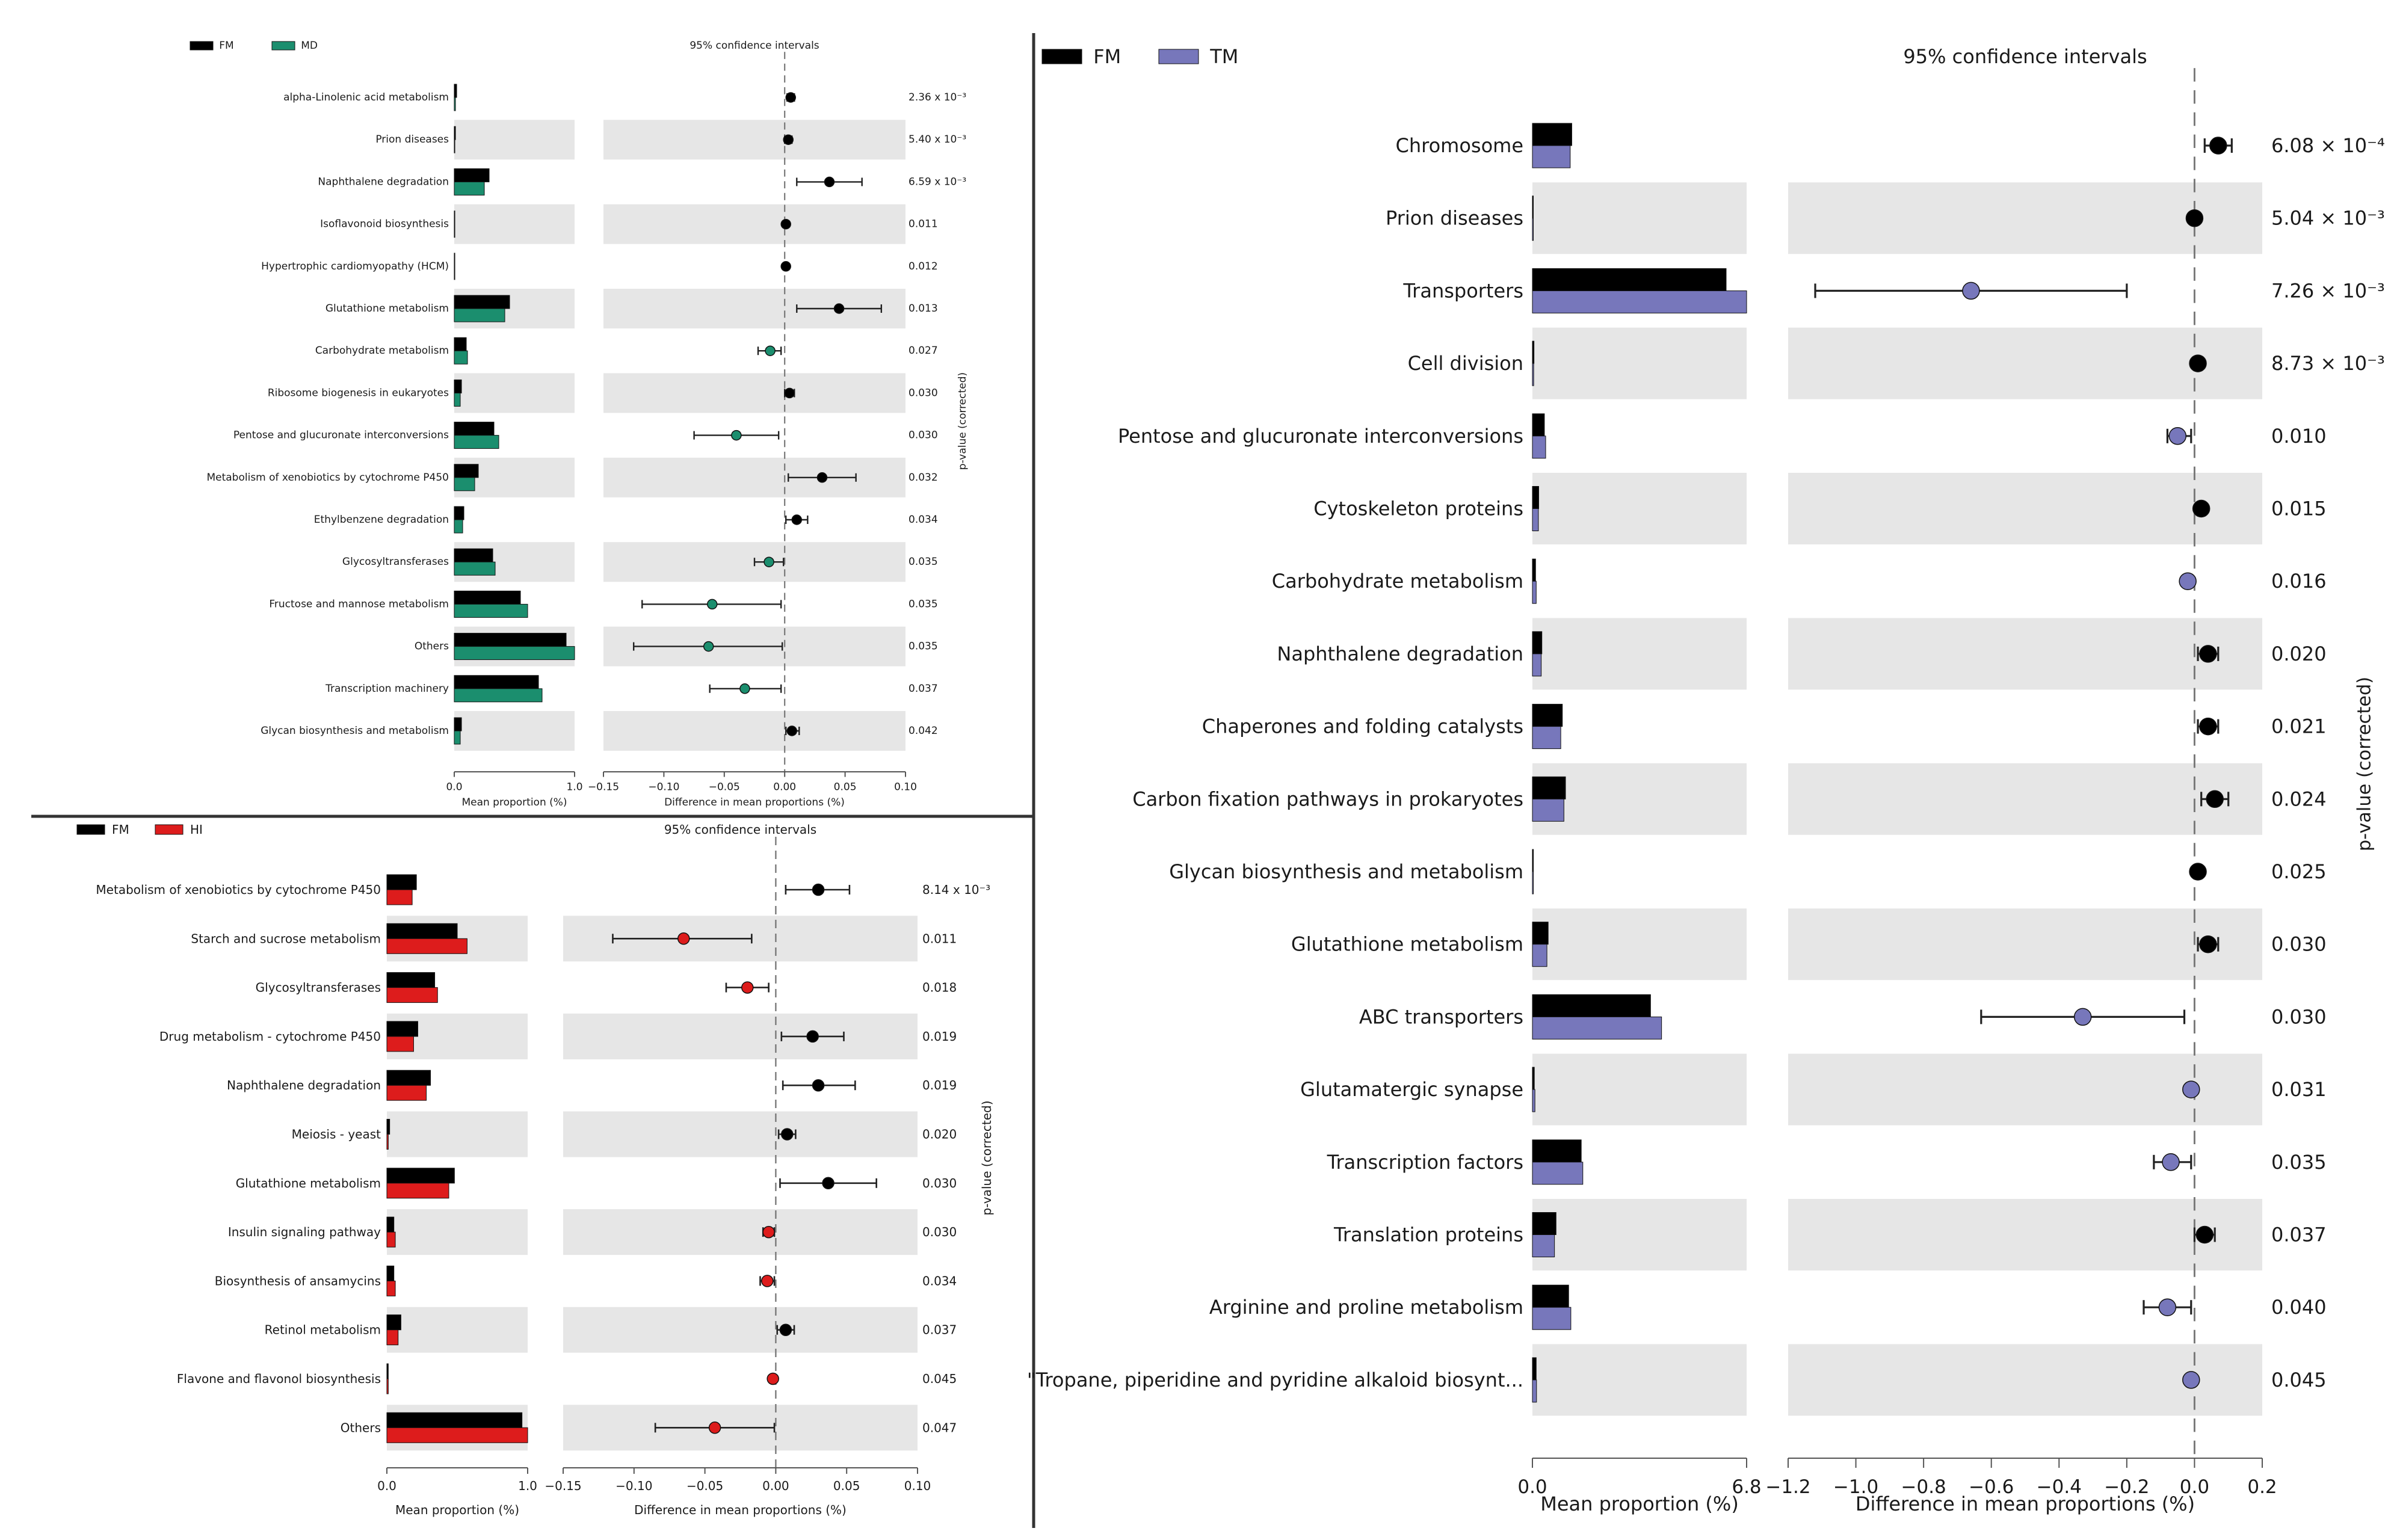 This screenshot has width=2394, height=1540. I want to click on chart-b-diff-tick-label: −0.15, so click(563, 1486).